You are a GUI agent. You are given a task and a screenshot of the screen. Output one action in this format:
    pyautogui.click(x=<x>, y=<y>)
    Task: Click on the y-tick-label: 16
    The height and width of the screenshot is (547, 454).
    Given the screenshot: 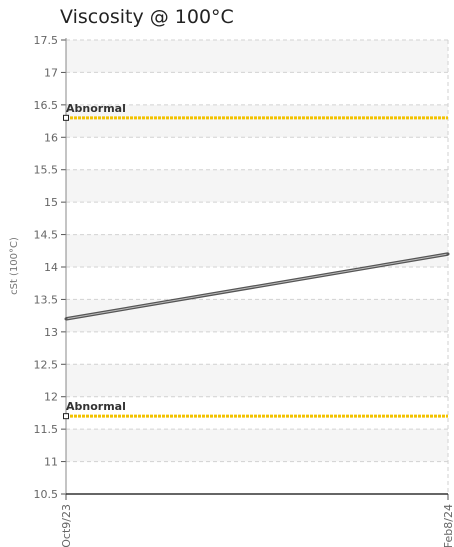 What is the action you would take?
    pyautogui.click(x=51, y=137)
    